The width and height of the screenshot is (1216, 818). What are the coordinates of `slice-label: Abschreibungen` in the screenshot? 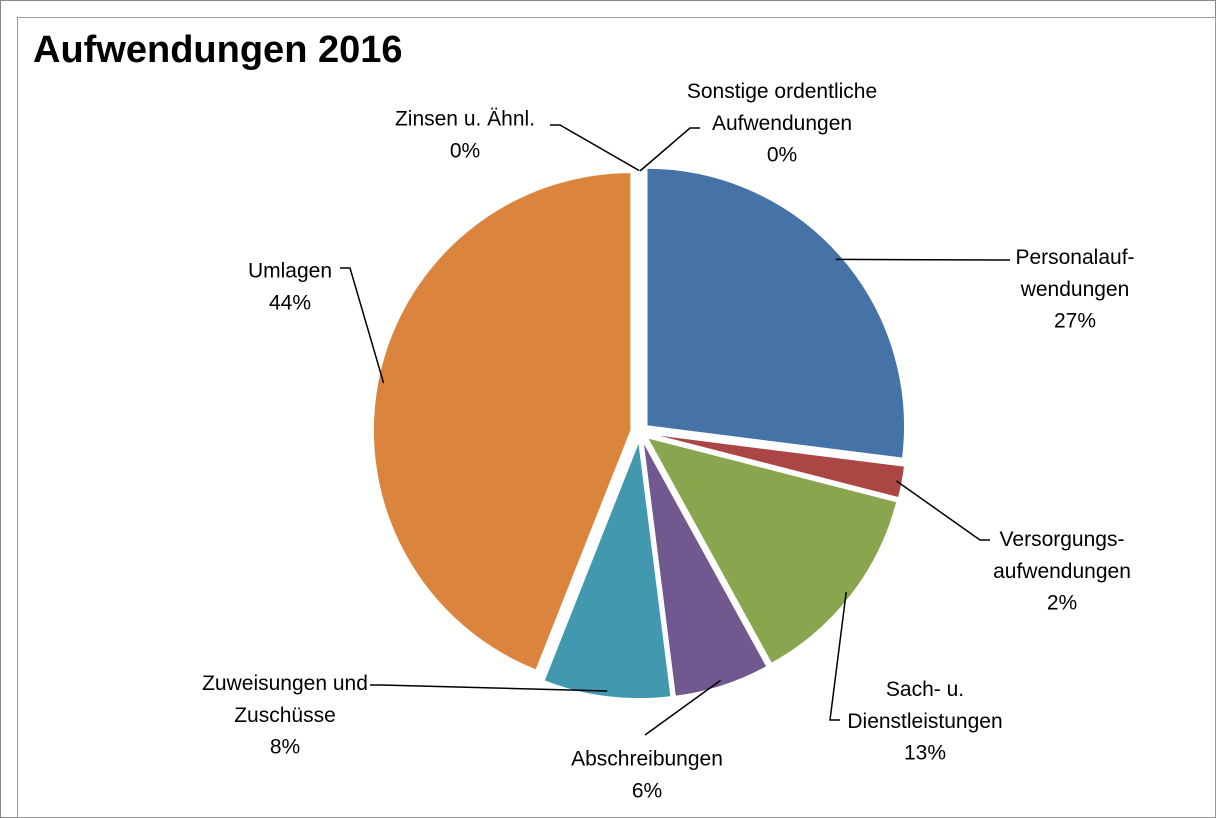 It's located at (647, 759).